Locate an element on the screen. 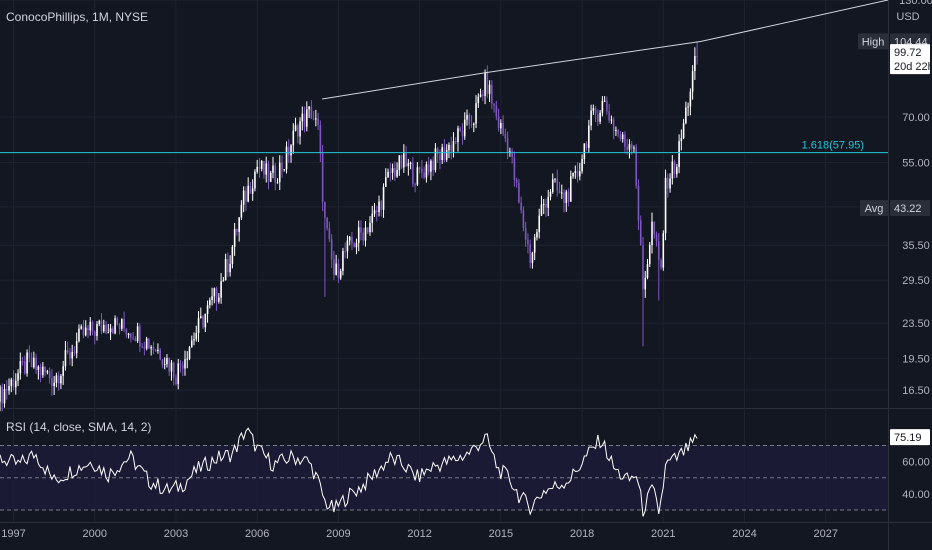  x-tick-label: 1997 is located at coordinates (13, 534).